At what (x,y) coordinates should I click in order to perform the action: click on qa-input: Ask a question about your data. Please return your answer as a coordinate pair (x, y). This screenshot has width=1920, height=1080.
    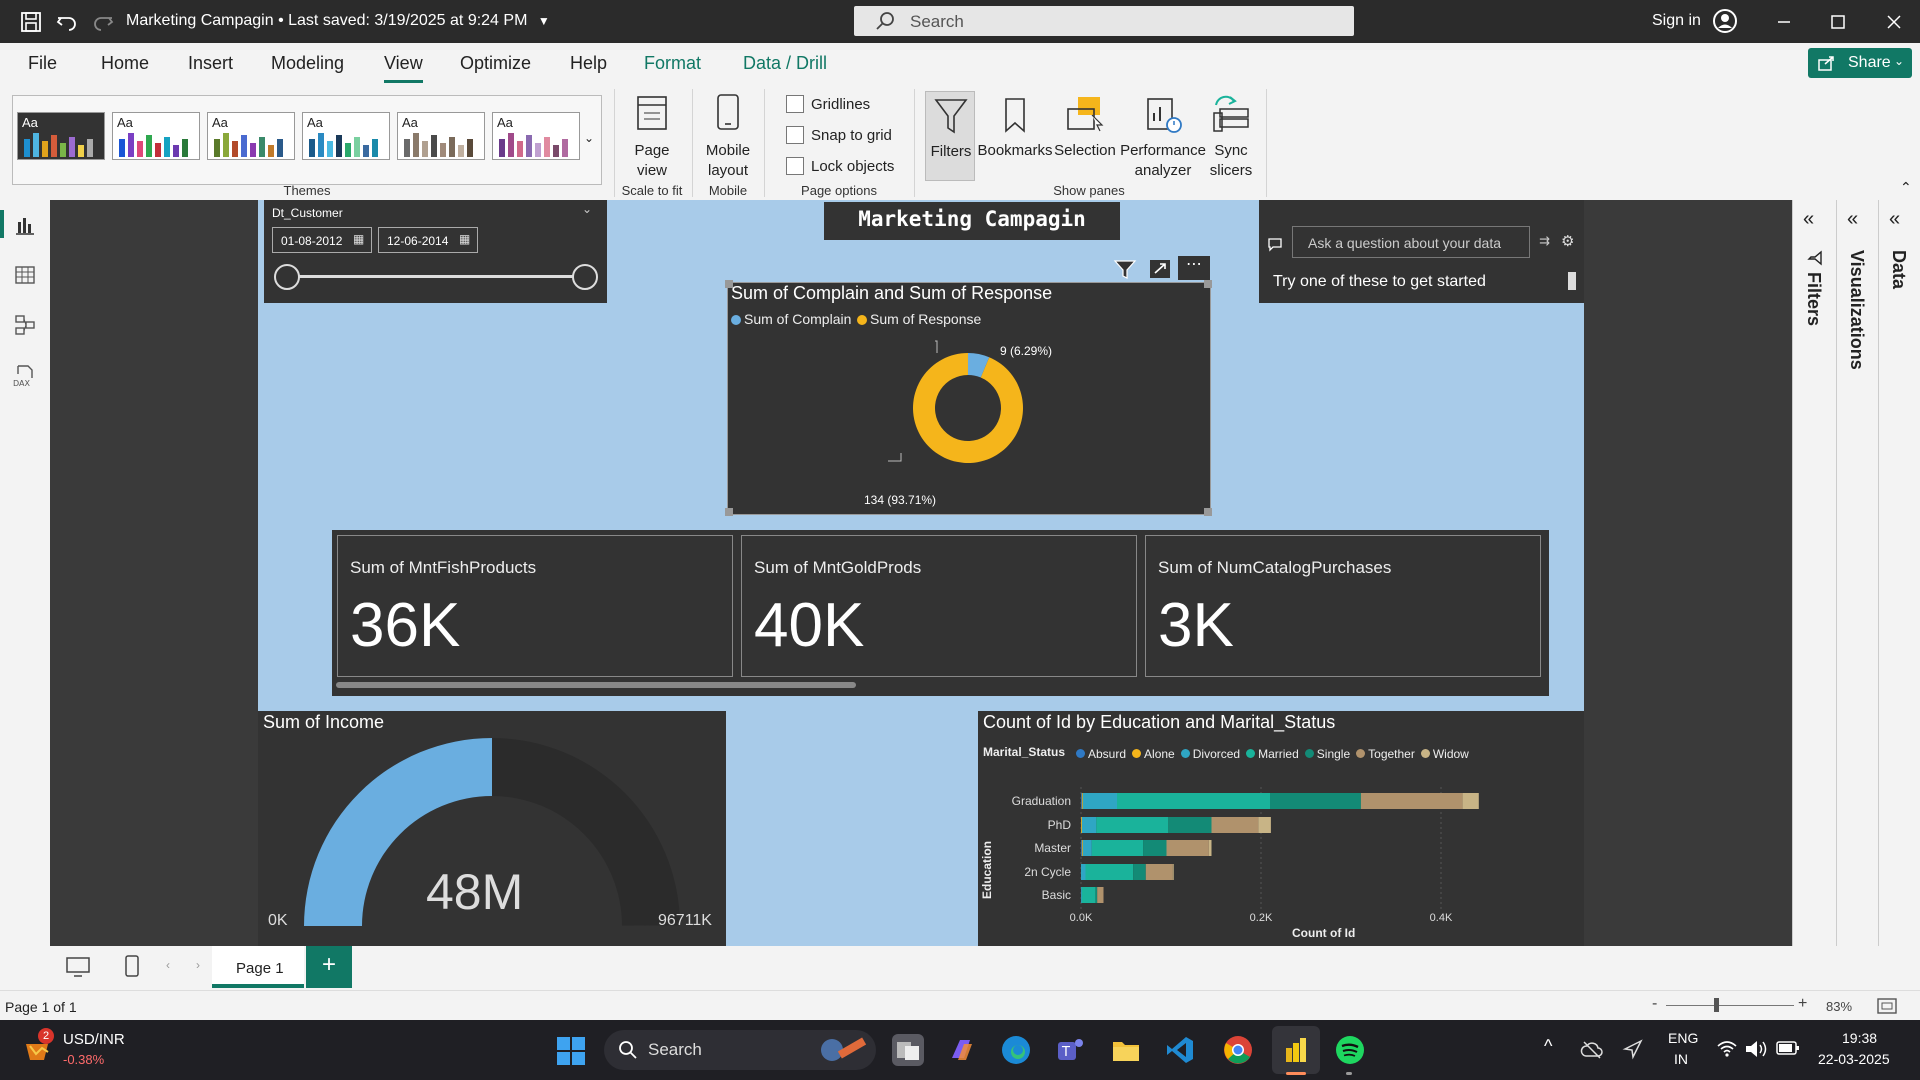
    Looking at the image, I should click on (1411, 242).